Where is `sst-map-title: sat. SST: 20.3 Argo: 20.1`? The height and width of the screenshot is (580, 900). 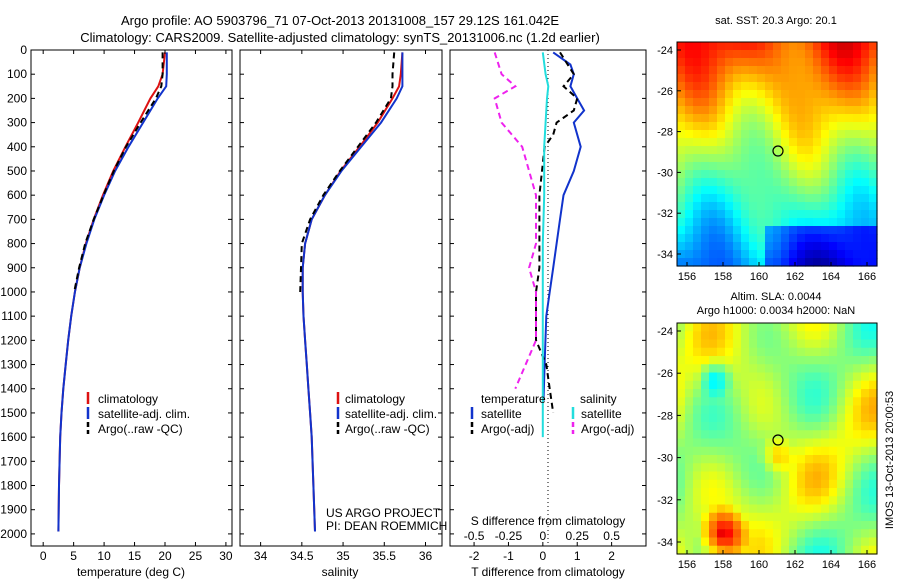 sst-map-title: sat. SST: 20.3 Argo: 20.1 is located at coordinates (776, 21).